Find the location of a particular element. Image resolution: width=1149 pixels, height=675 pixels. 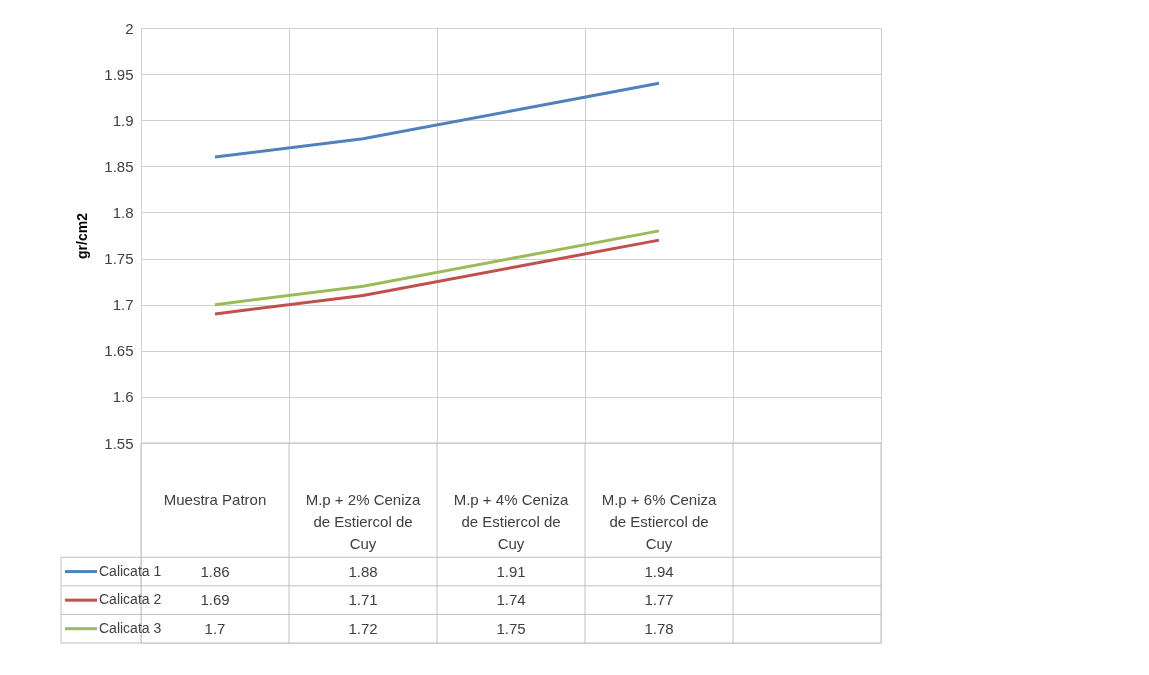

legend-label: Calicata 3 is located at coordinates (130, 627).